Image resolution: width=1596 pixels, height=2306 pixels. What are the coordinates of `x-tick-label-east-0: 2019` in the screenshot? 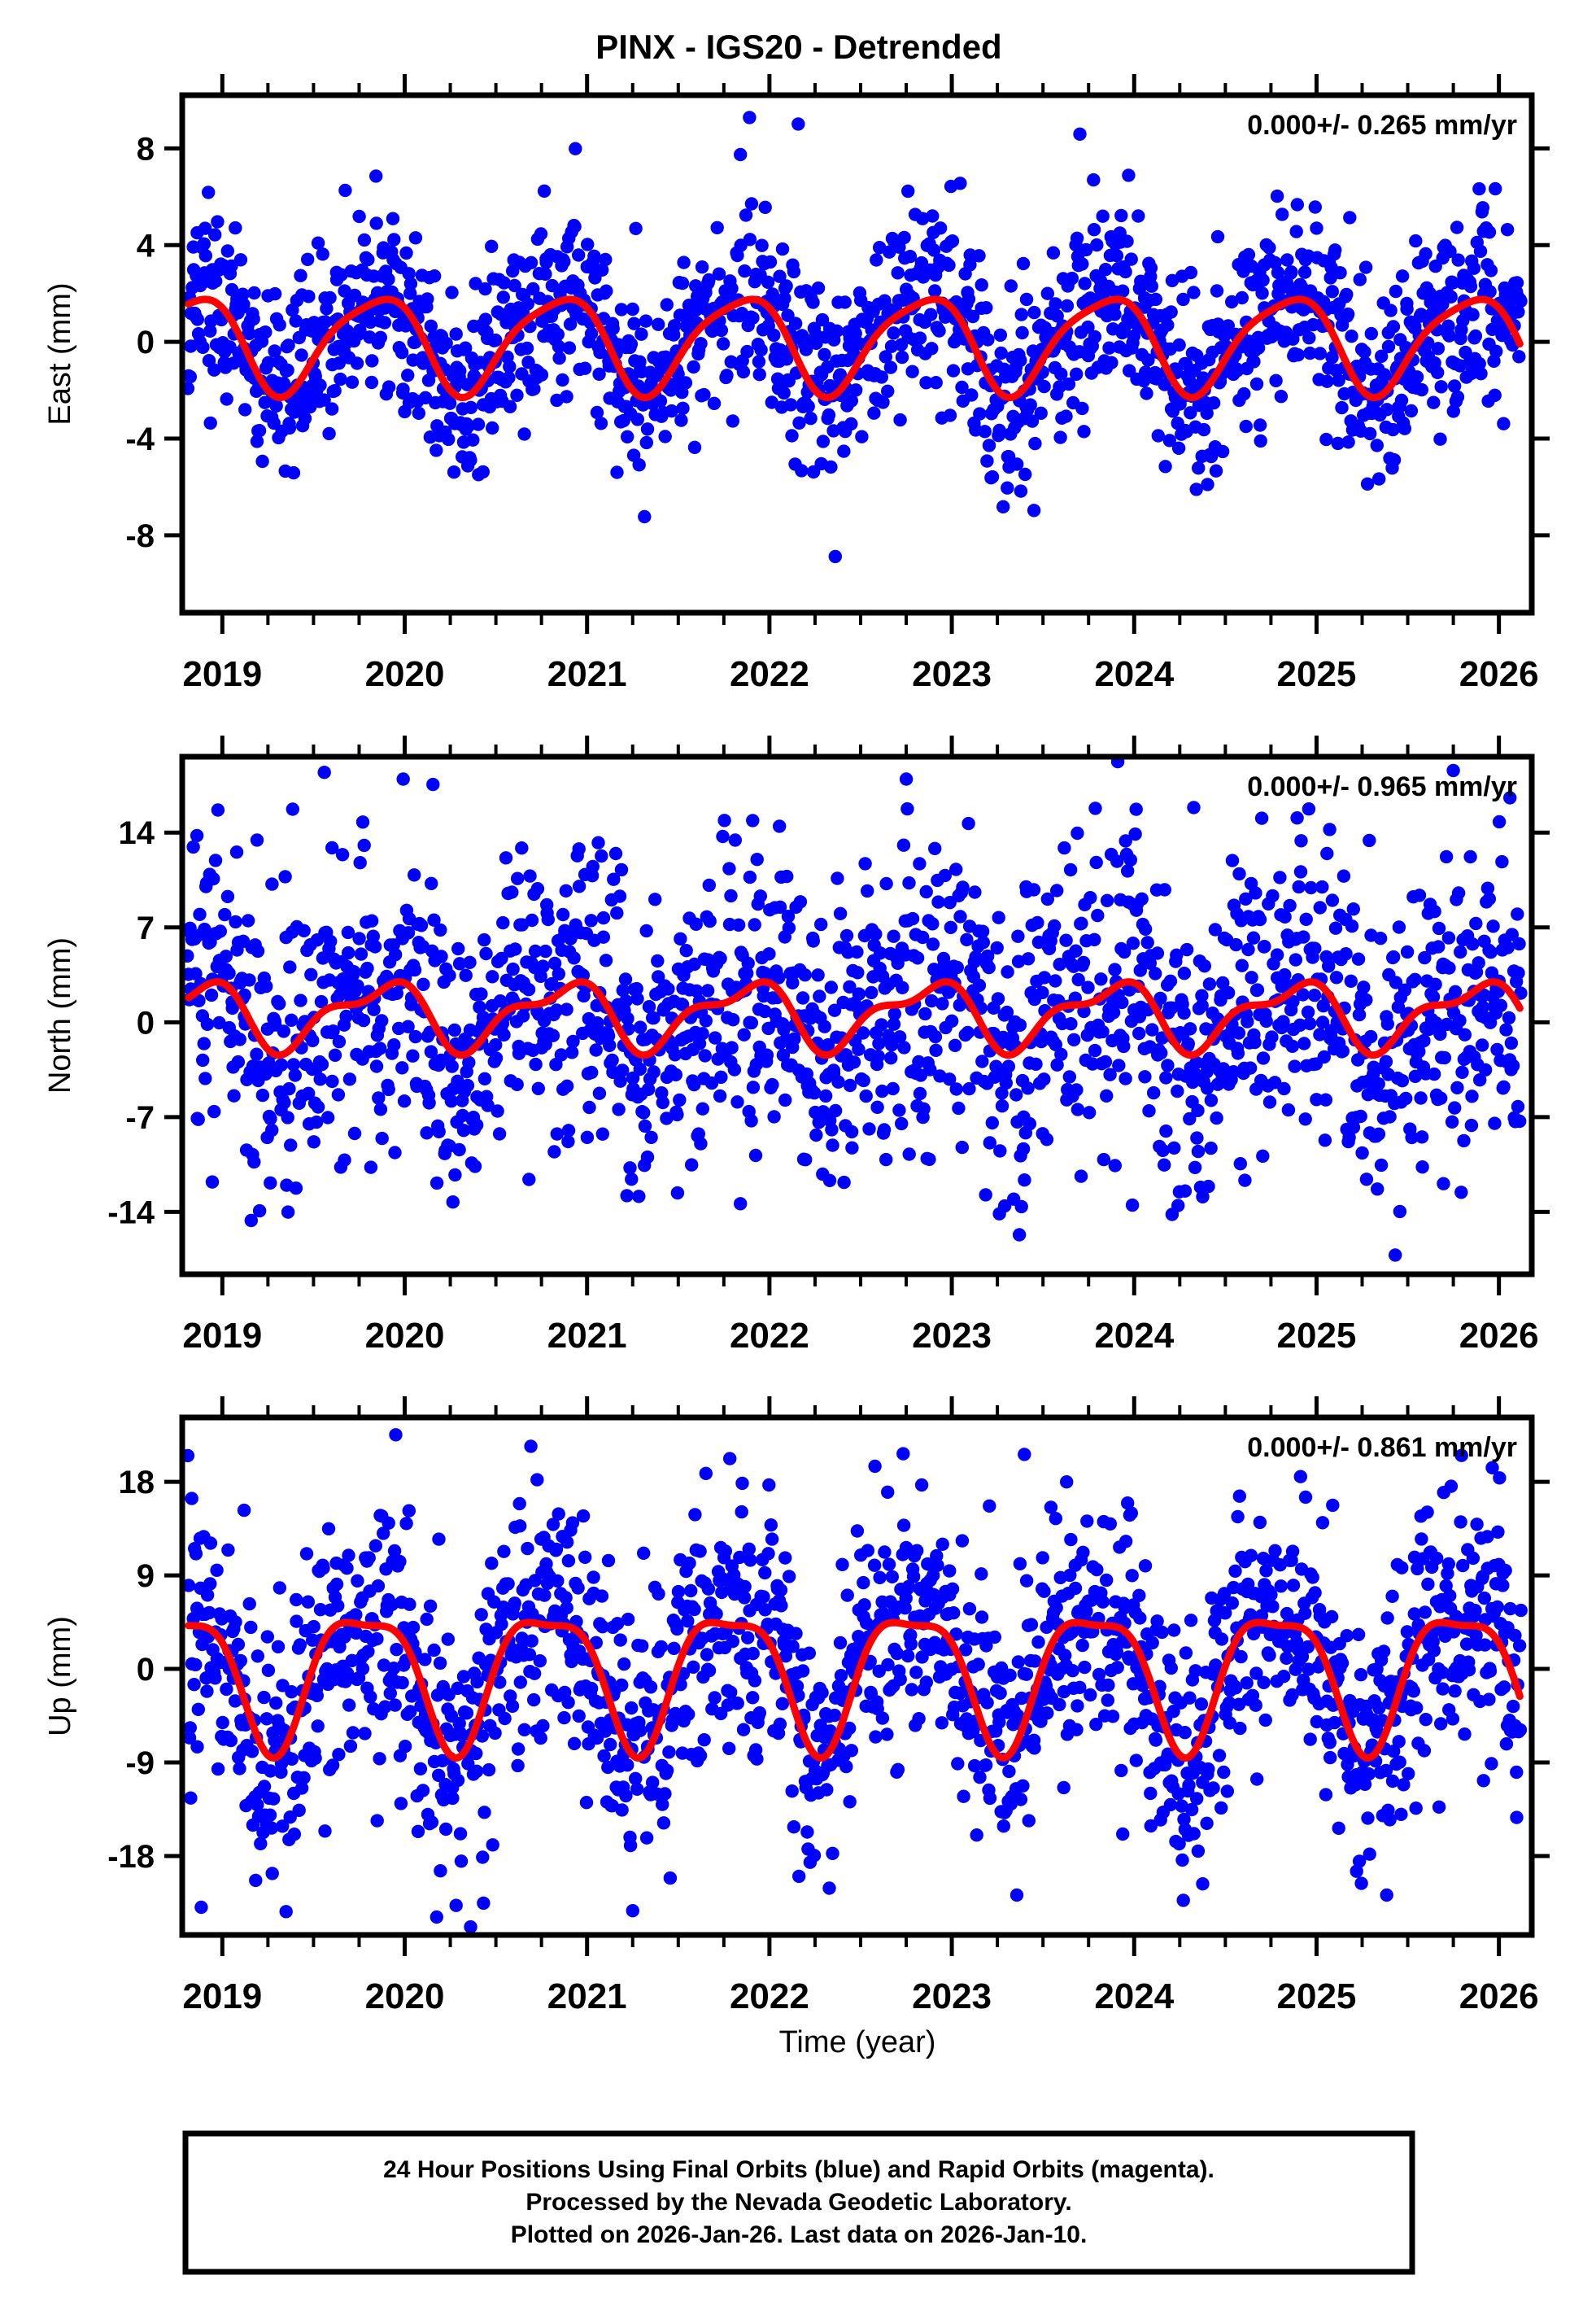 It's located at (222, 674).